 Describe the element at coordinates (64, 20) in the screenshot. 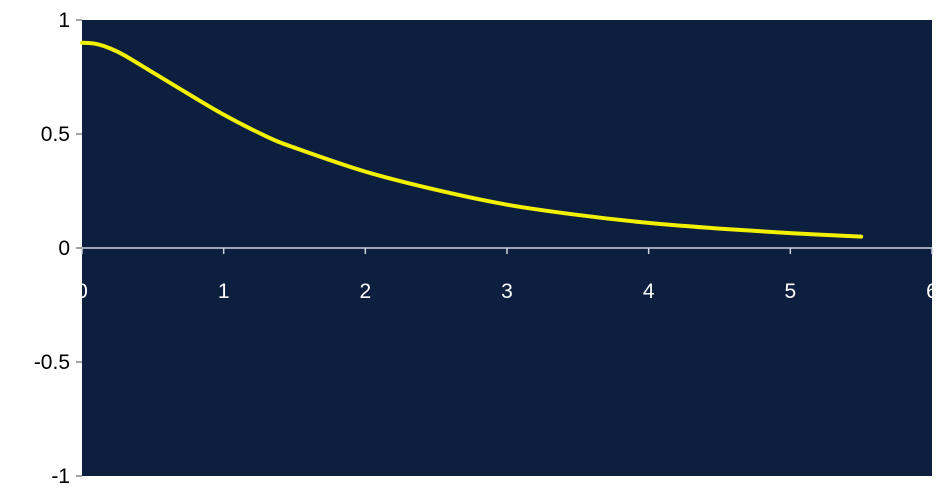

I see `y-tick-label: 1` at that location.